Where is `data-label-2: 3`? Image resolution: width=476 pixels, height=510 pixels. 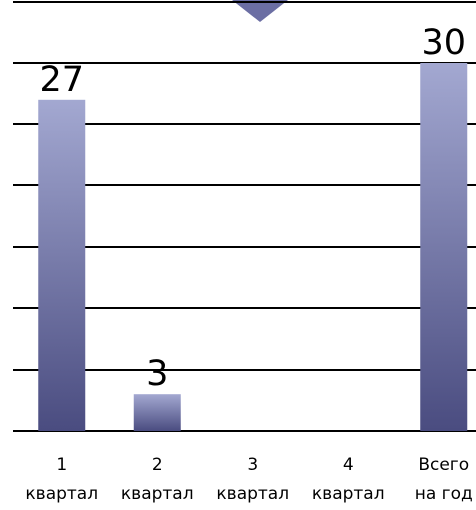
data-label-2: 3 is located at coordinates (157, 374).